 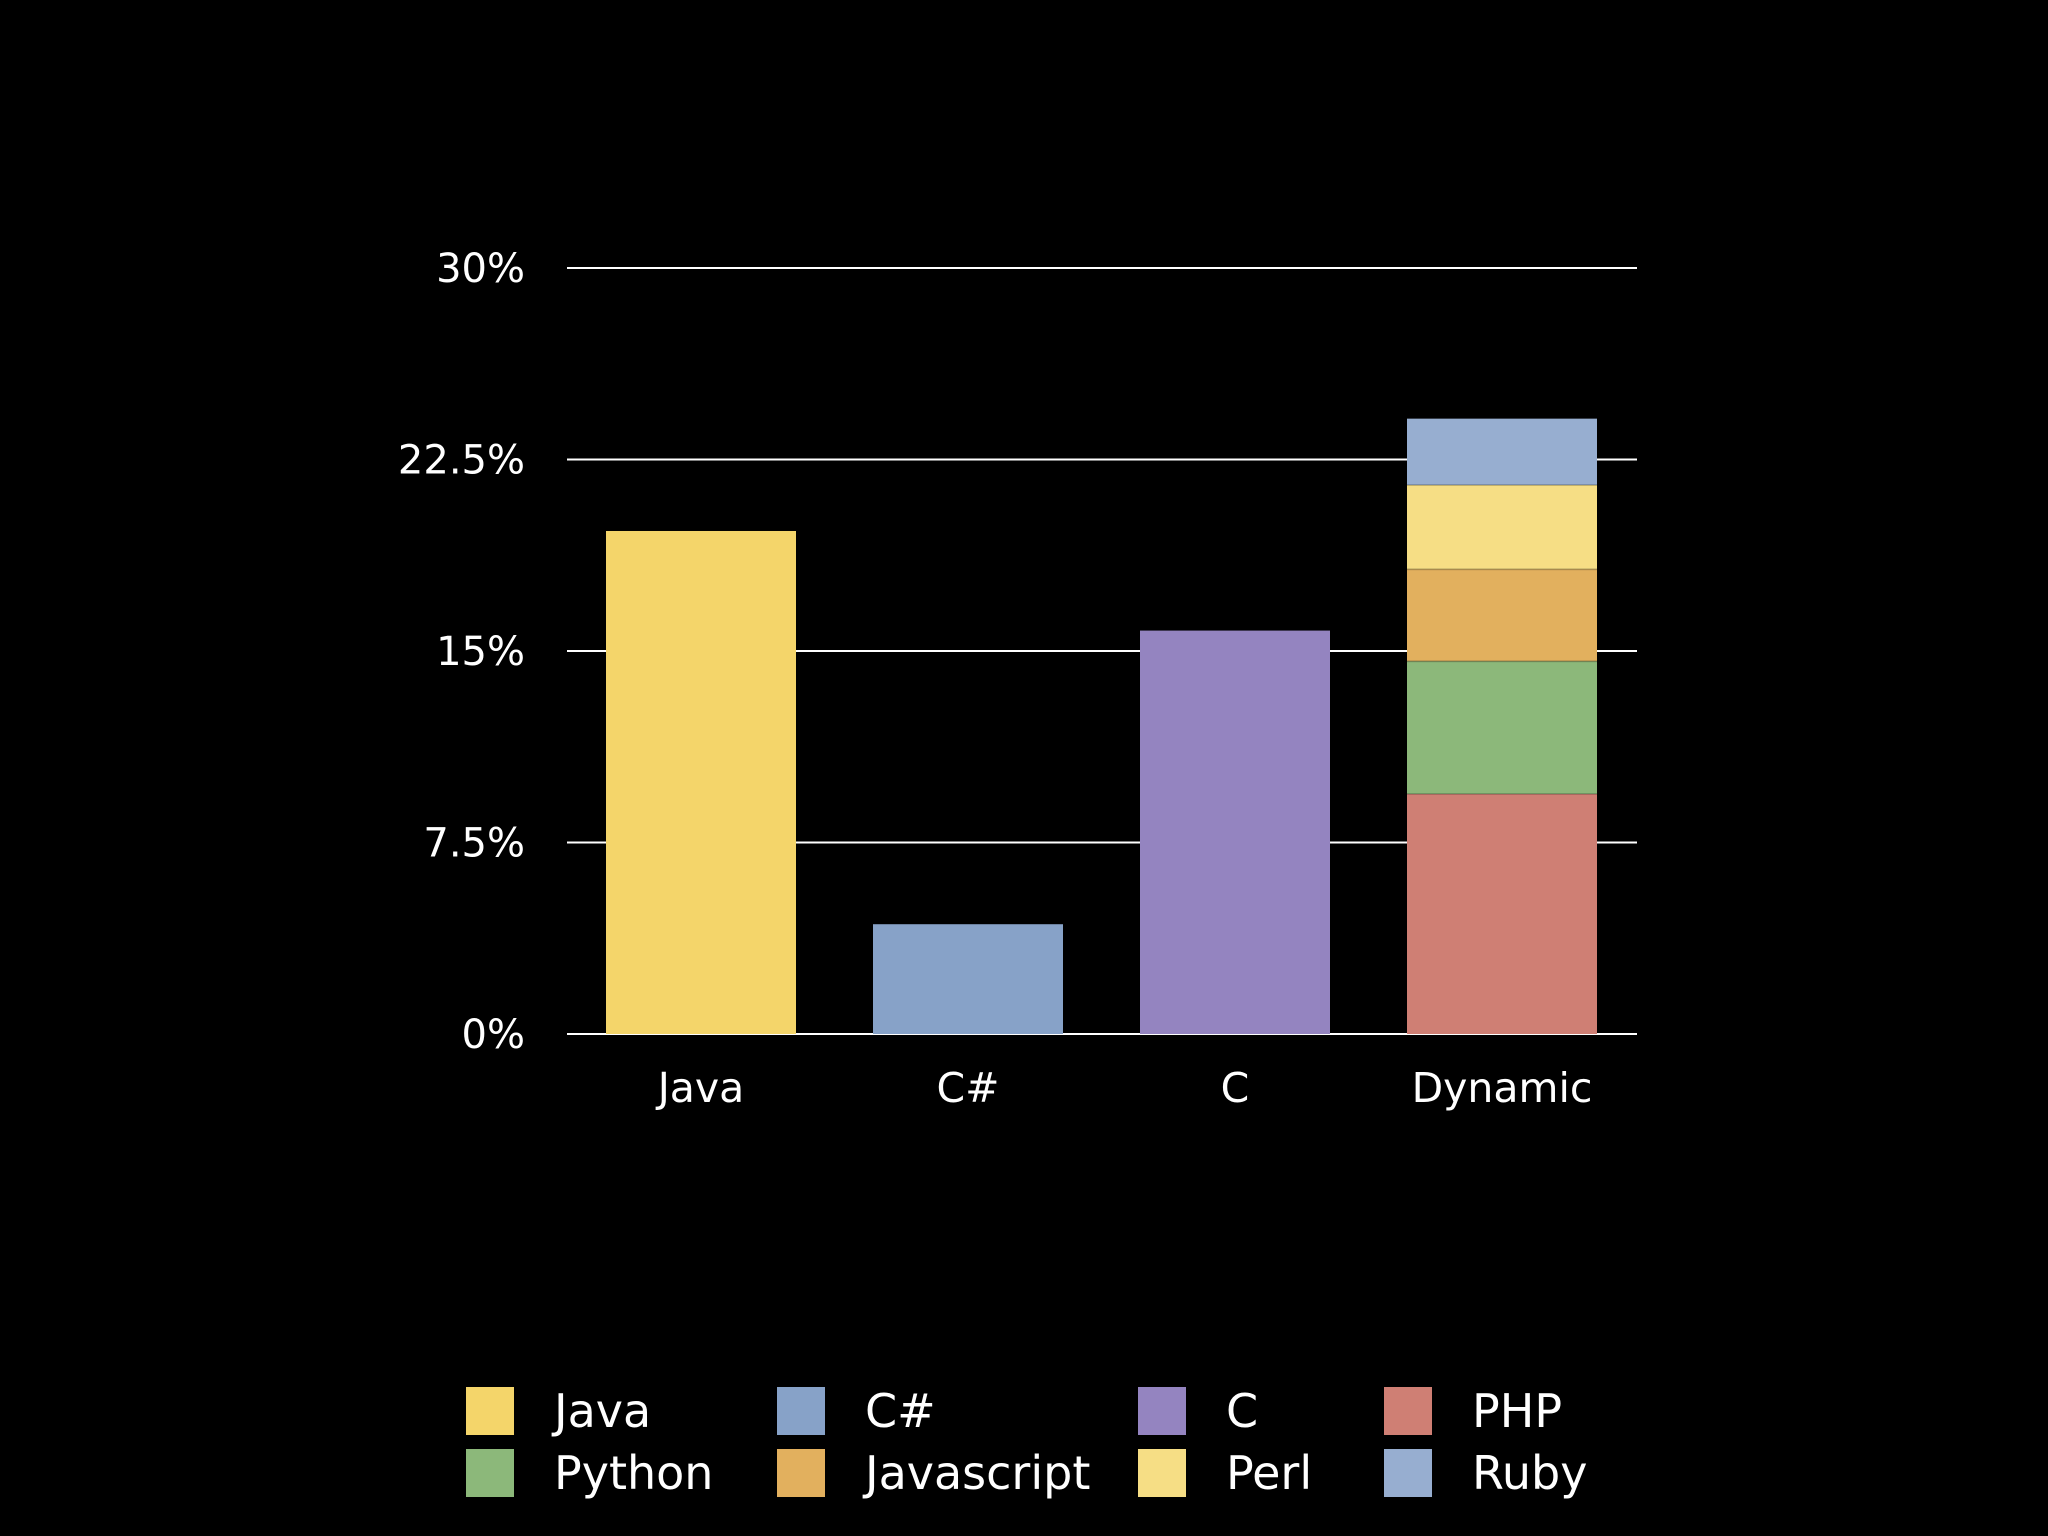 I want to click on y-tick-label: 22.5%, so click(x=461, y=461).